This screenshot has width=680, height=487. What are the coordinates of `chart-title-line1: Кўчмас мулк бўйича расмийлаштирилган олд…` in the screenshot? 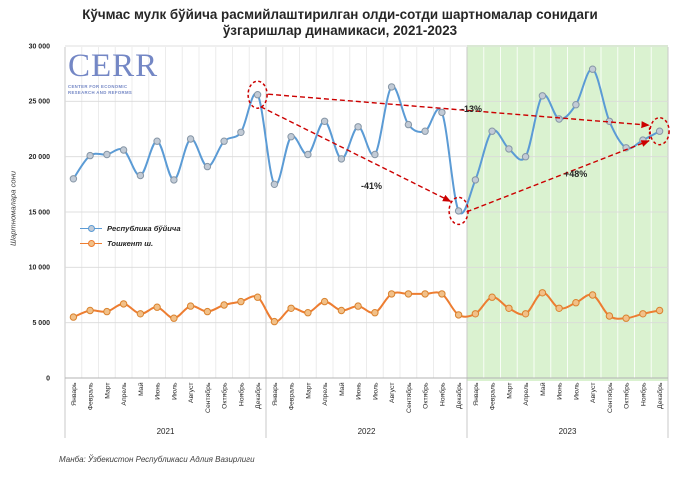 It's located at (340, 14).